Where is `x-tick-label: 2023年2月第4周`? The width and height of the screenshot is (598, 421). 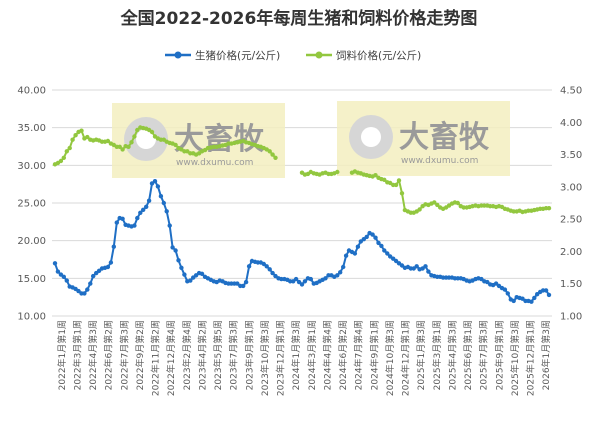
x-tick-label: 2023年2月第4周 is located at coordinates (187, 355).